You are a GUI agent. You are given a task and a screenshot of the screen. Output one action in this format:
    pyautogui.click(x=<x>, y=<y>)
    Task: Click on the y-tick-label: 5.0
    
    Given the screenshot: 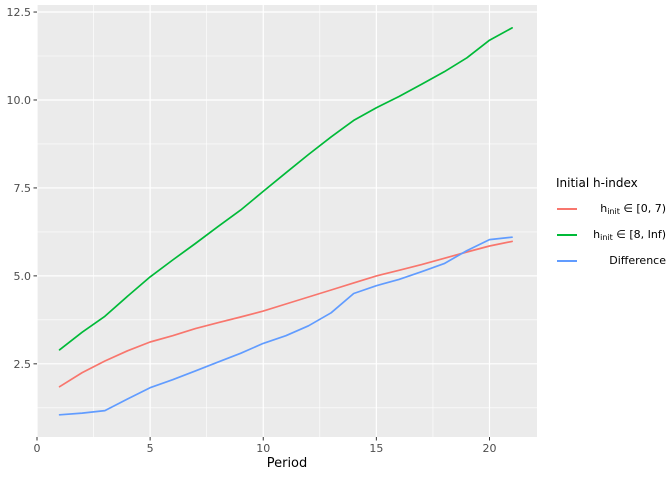 What is the action you would take?
    pyautogui.click(x=23, y=276)
    